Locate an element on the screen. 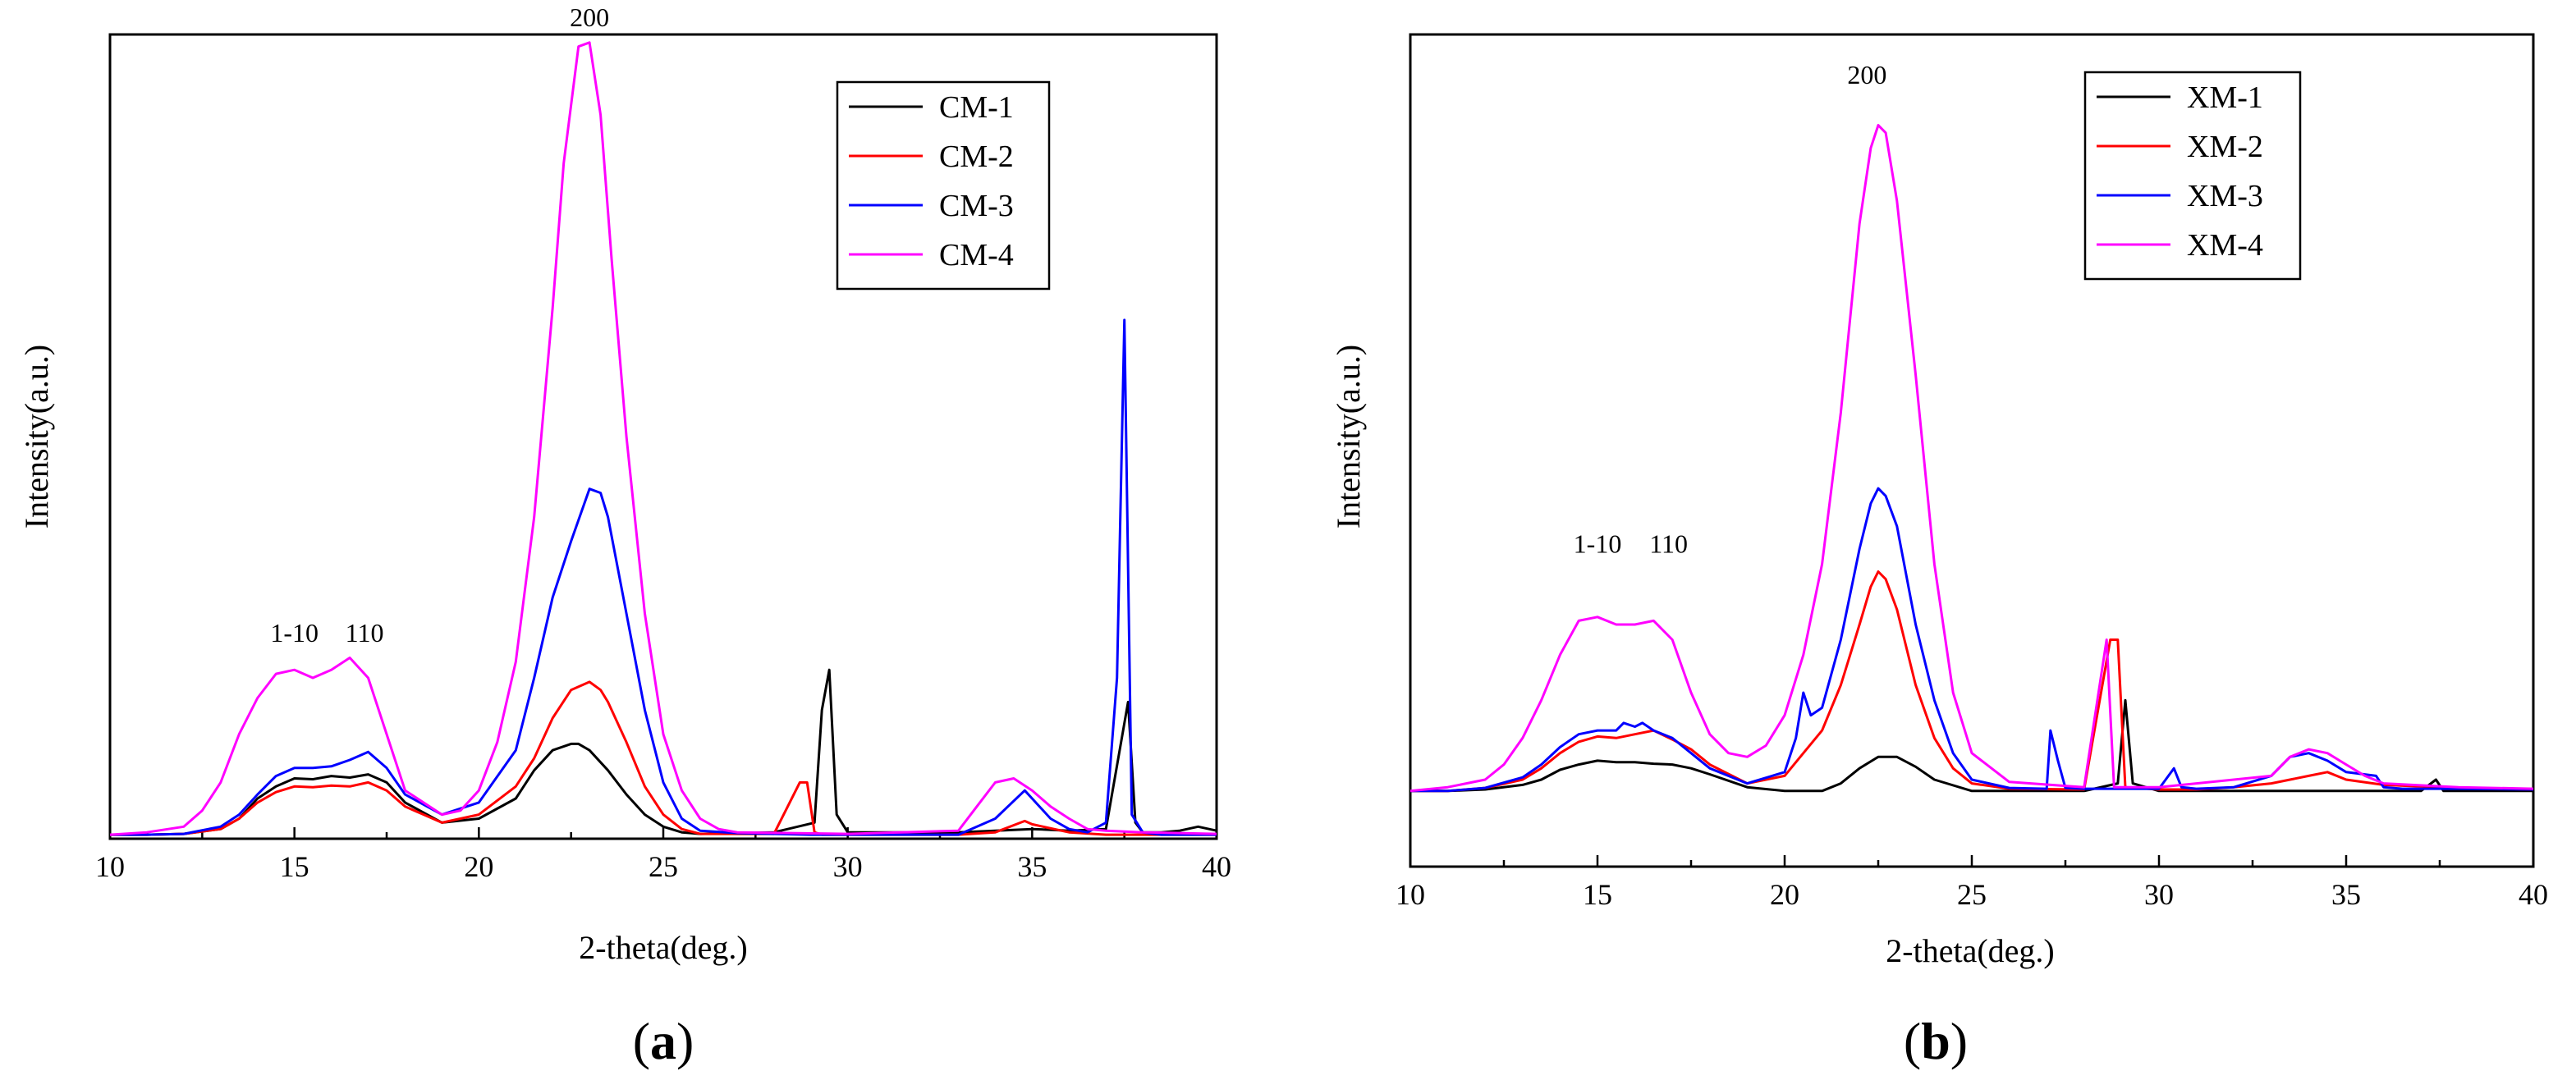 Image resolution: width=2576 pixels, height=1080 pixels. panel-label-b: (b) is located at coordinates (1936, 1041).